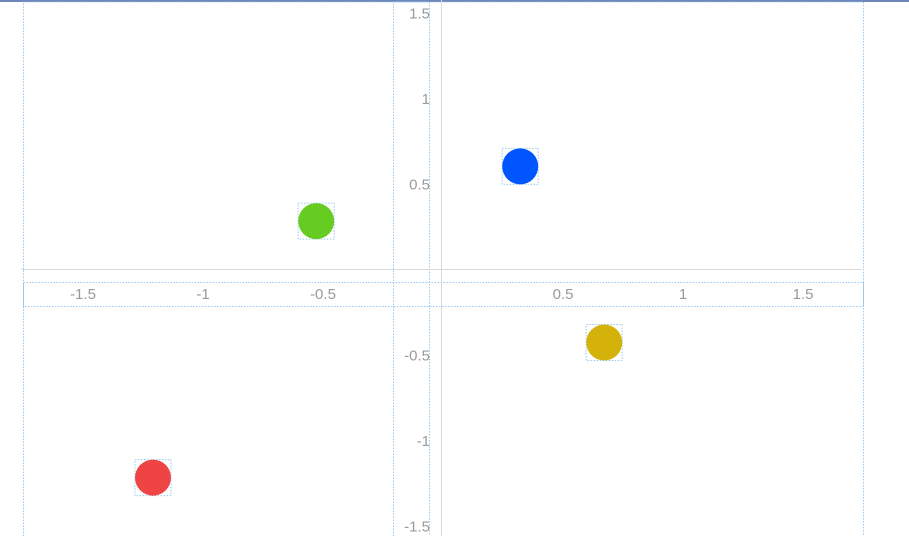 The width and height of the screenshot is (909, 536). What do you see at coordinates (683, 294) in the screenshot?
I see `x-tick-label: 1` at bounding box center [683, 294].